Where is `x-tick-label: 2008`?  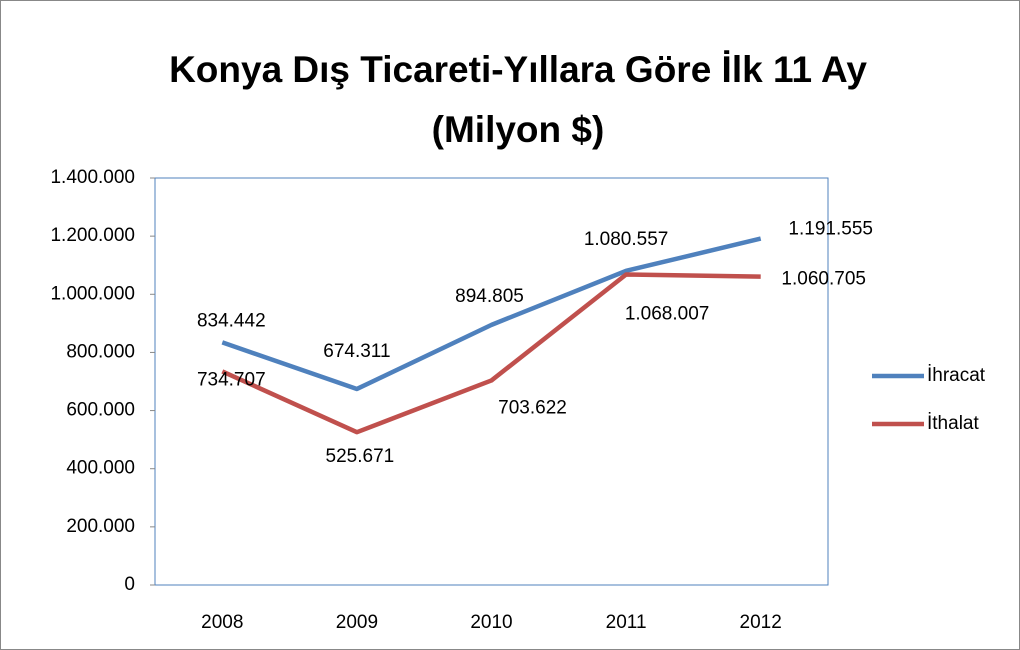 x-tick-label: 2008 is located at coordinates (222, 622).